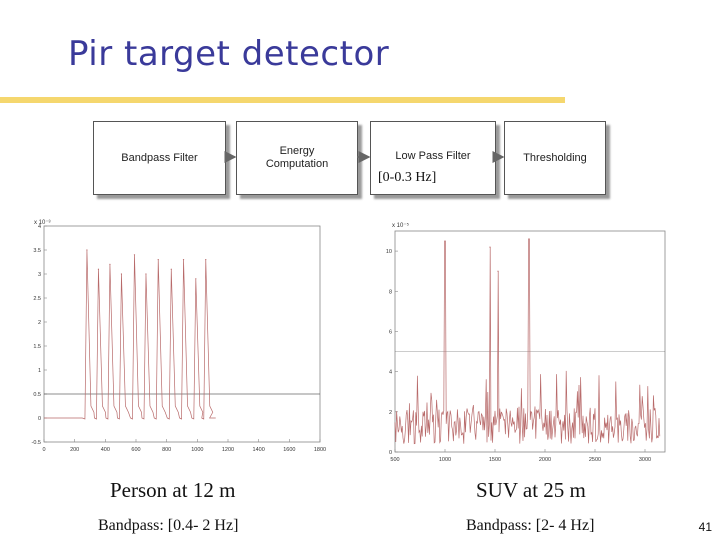 This screenshot has width=720, height=540. Describe the element at coordinates (495, 460) in the screenshot. I see `x-tick-label: 1500` at that location.